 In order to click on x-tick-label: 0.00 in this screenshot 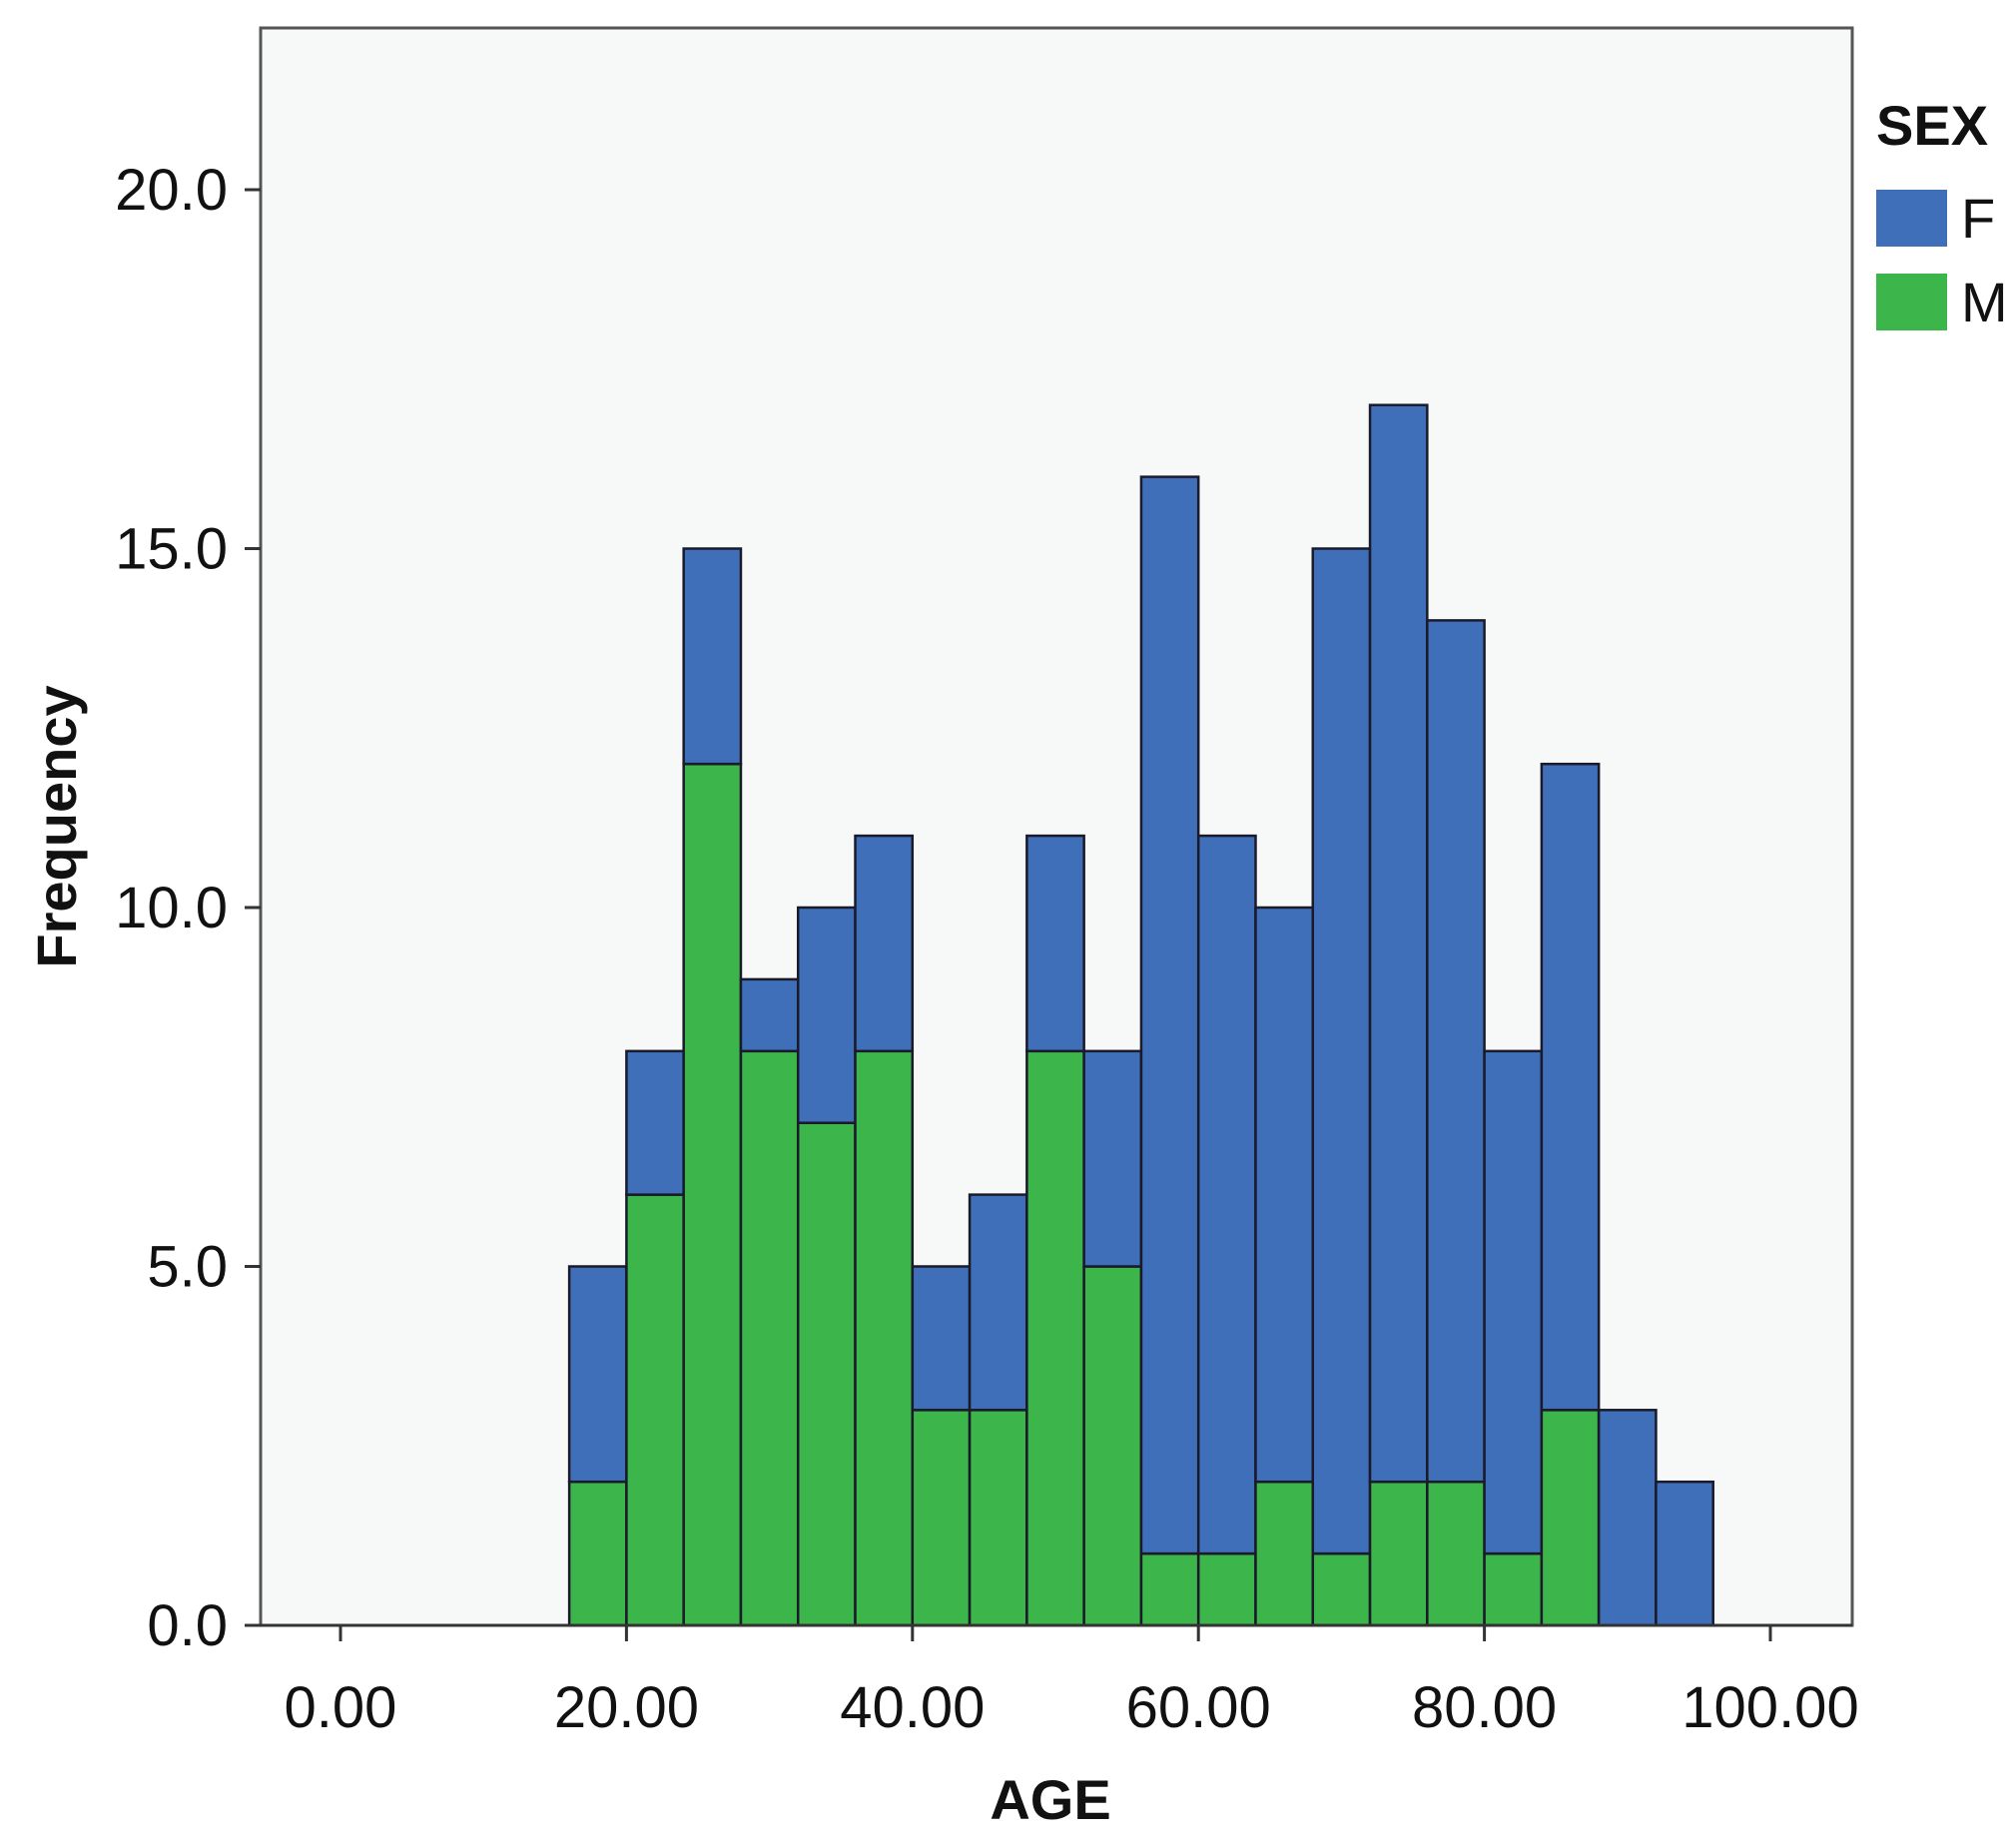, I will do `click(341, 1707)`.